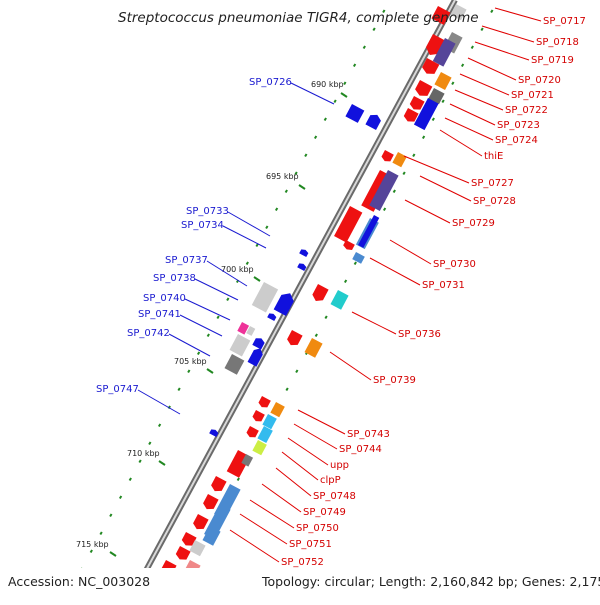 This screenshot has height=605, width=600. Describe the element at coordinates (300, 584) in the screenshot. I see `footer-band` at that location.